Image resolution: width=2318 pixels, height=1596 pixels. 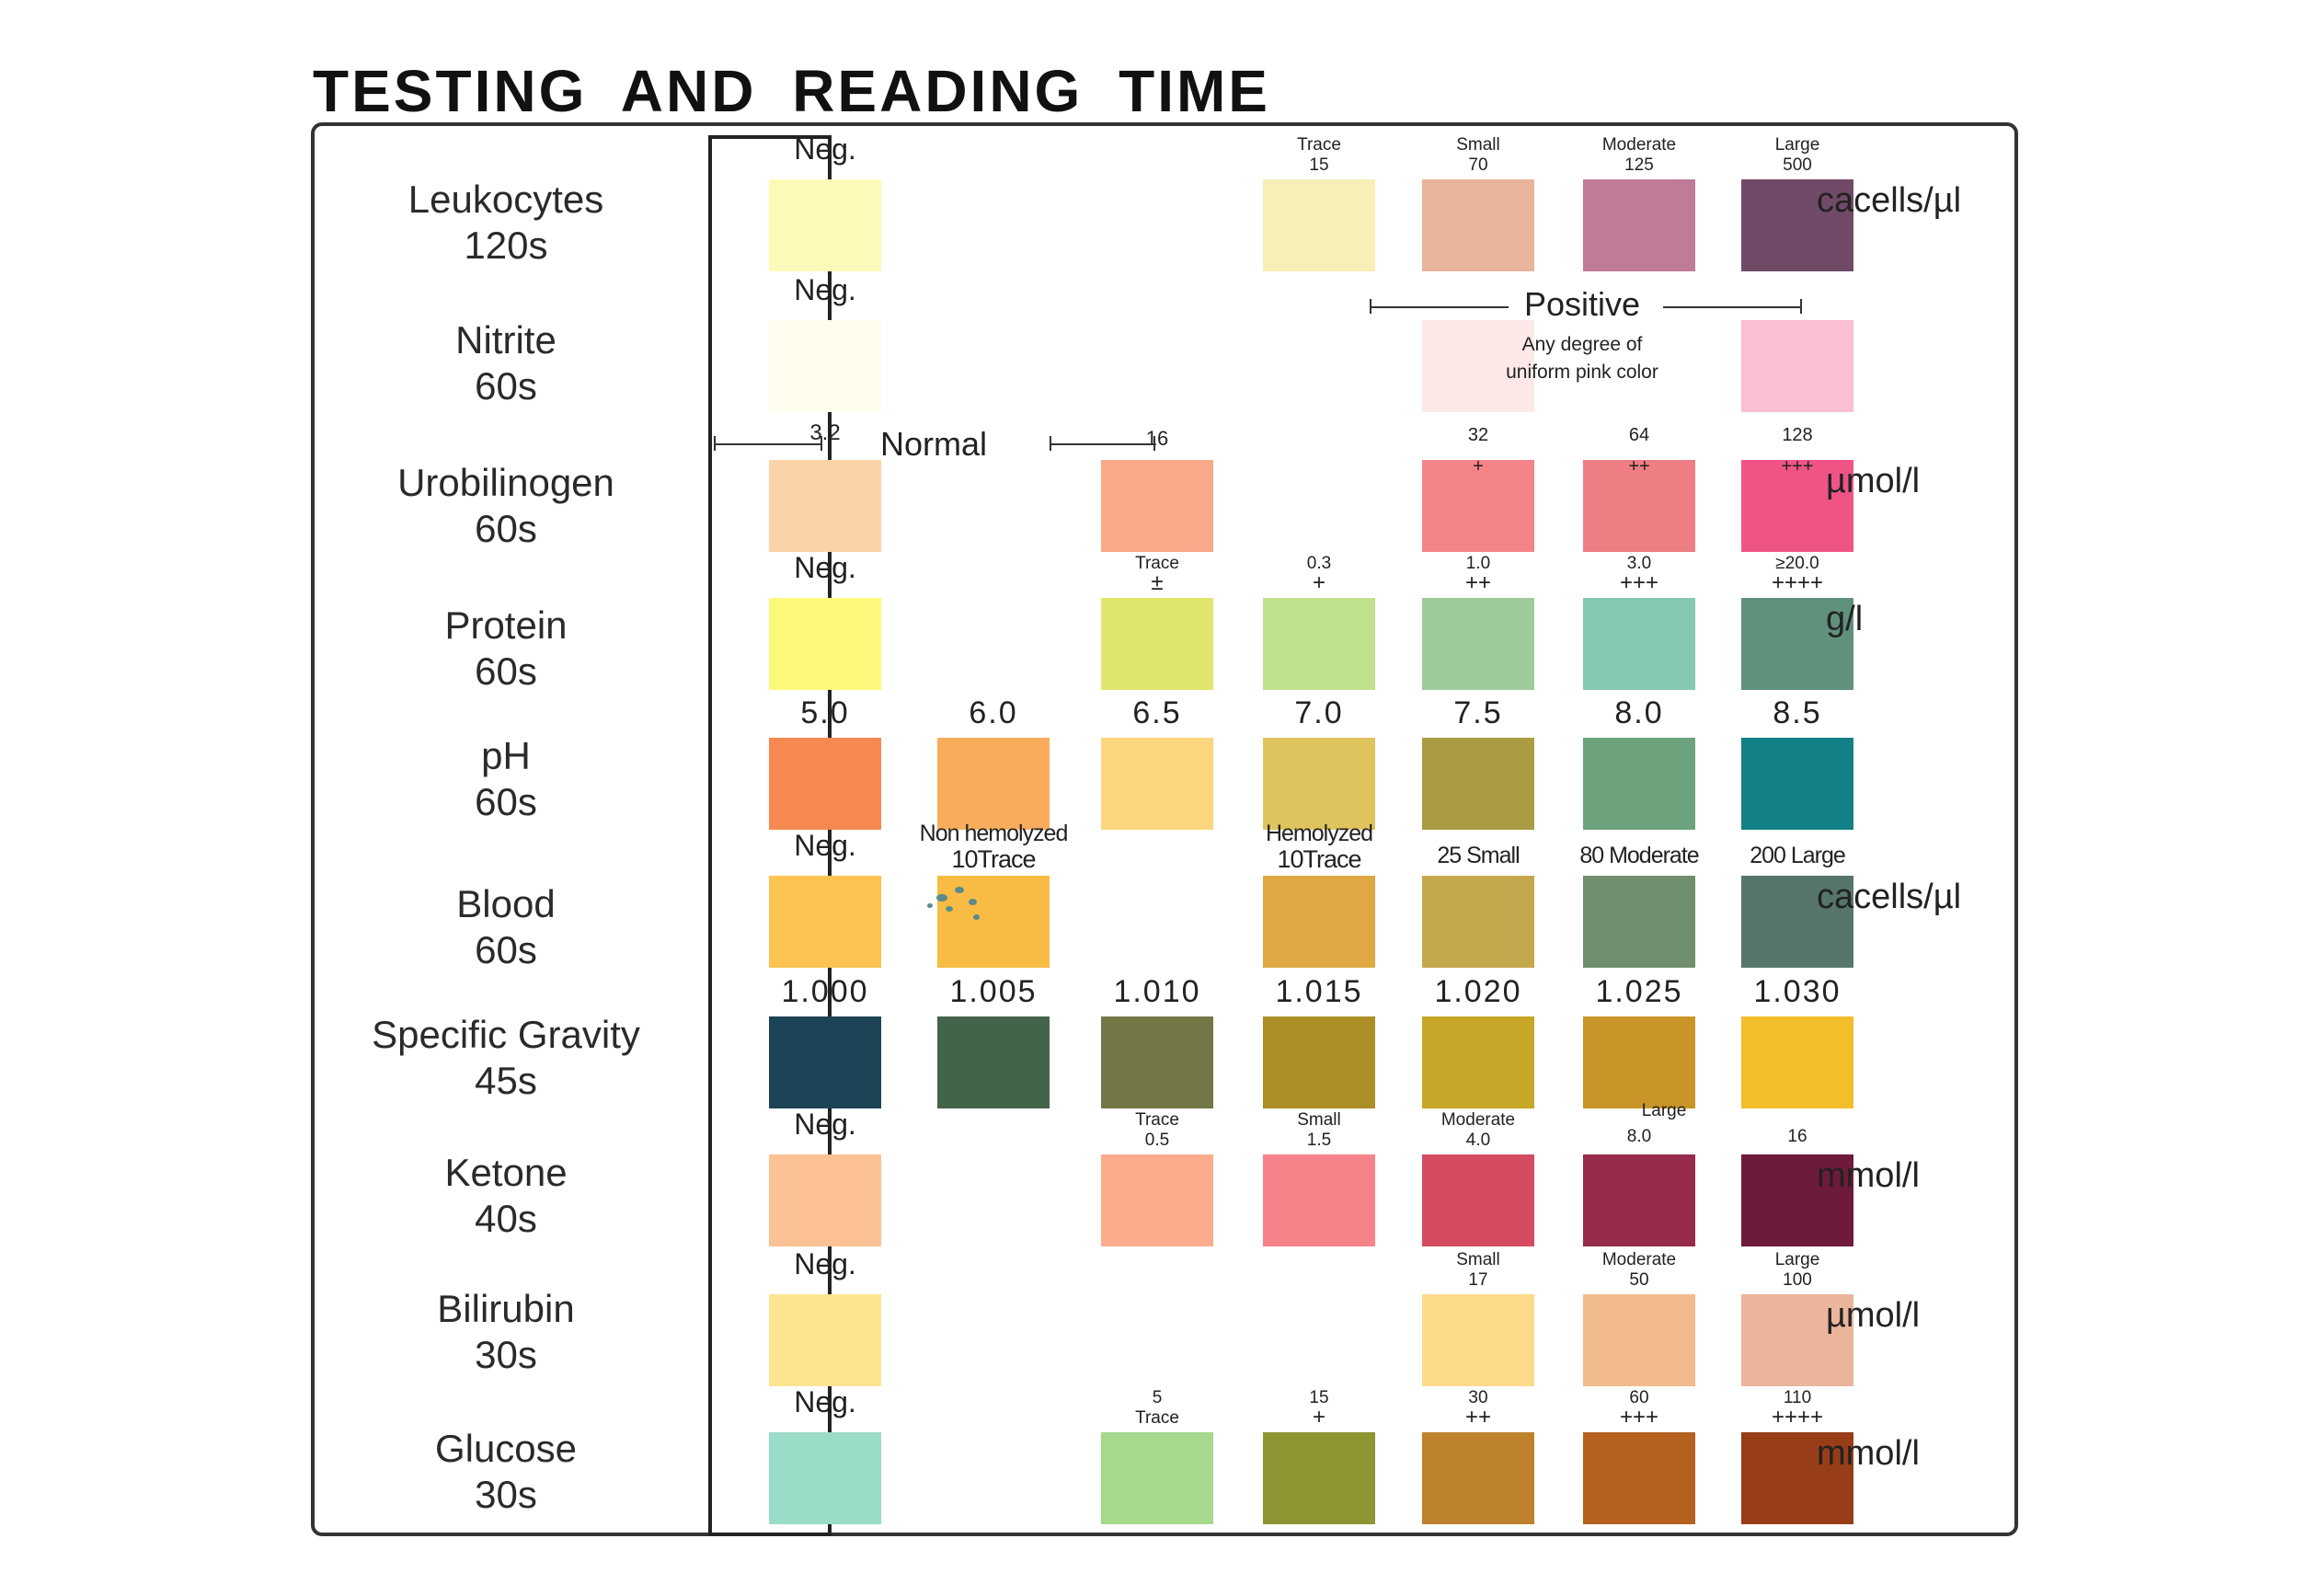 What do you see at coordinates (1319, 1398) in the screenshot?
I see `swatch-label-line1: 15` at bounding box center [1319, 1398].